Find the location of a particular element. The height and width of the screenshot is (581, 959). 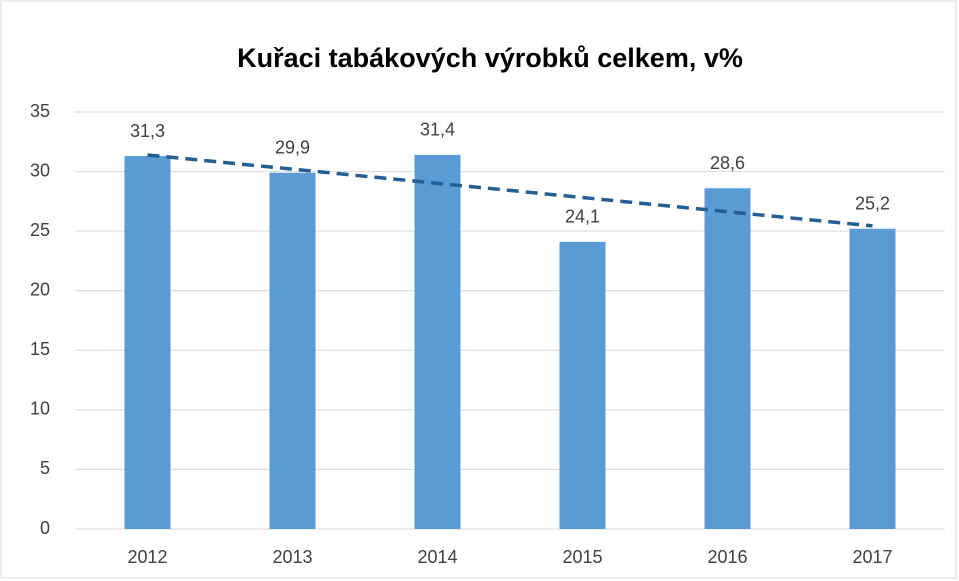

x-tick-label: 2013 is located at coordinates (292, 557).